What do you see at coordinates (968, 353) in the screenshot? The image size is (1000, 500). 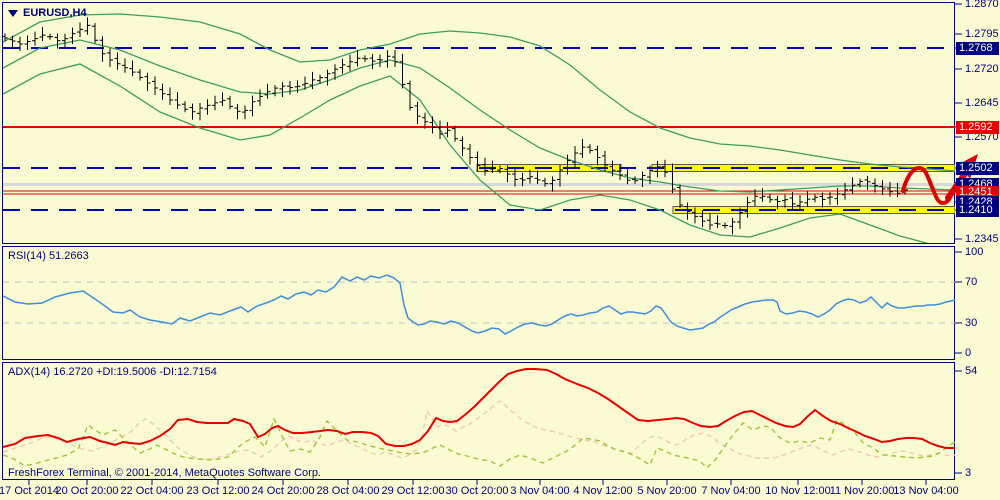 I see `rsi-axis-label: 0` at bounding box center [968, 353].